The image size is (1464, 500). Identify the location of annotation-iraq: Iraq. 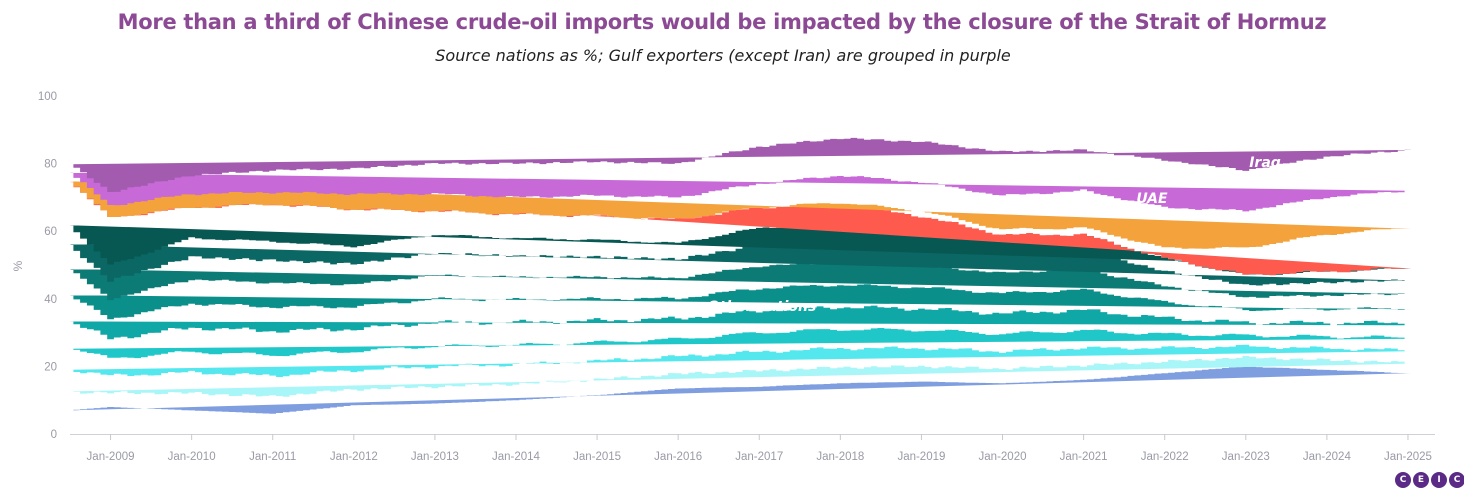
(1265, 163).